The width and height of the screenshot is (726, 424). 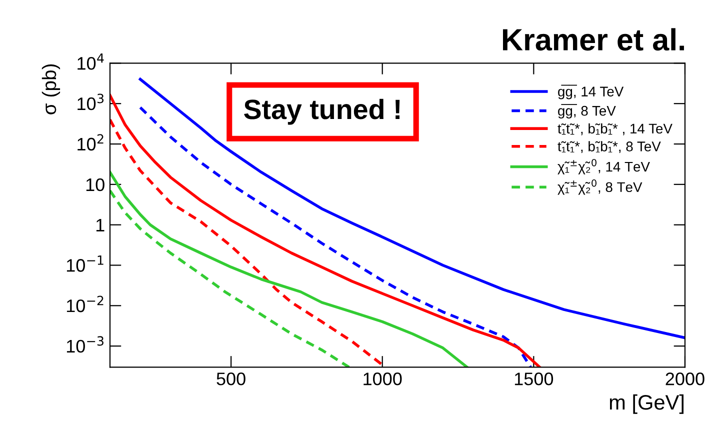 I want to click on legend-label: t̃₁t̃₁*, b̃₁b̃₁*, 8 TeV, so click(x=609, y=147).